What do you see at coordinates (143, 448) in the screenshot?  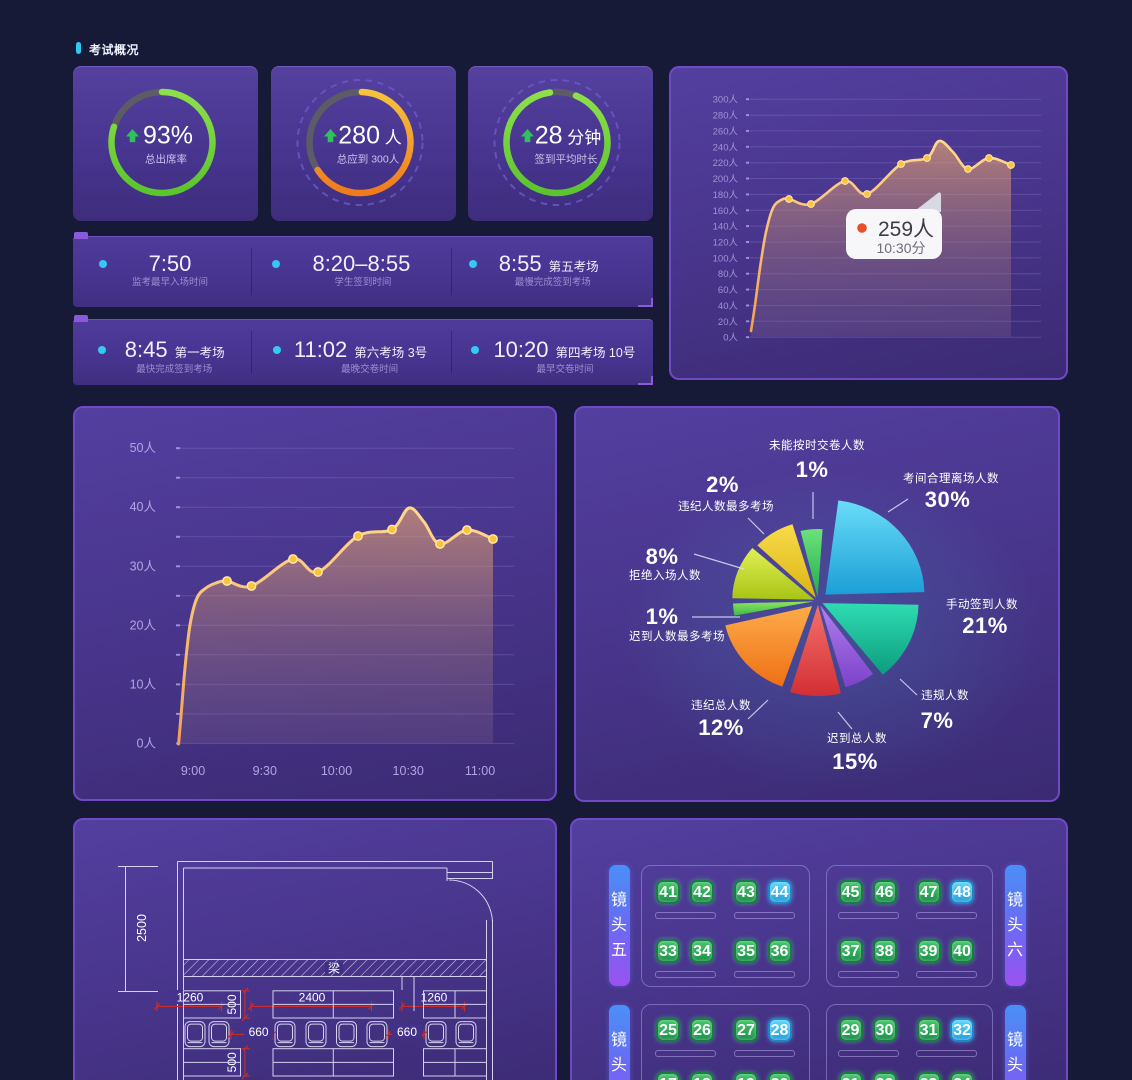 I see `svg-text: 50人` at bounding box center [143, 448].